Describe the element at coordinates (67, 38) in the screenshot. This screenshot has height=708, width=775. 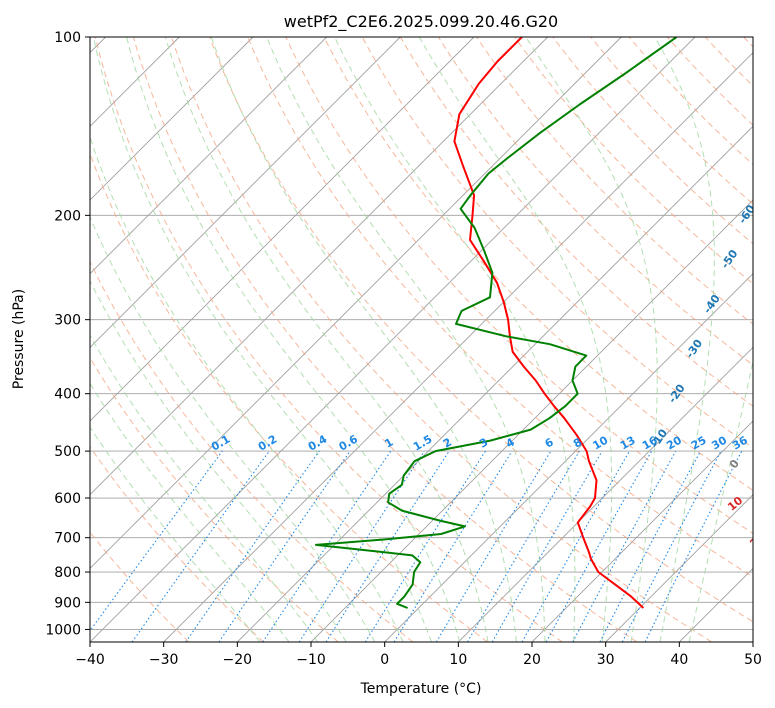
I see `y-tick-label: 100` at that location.